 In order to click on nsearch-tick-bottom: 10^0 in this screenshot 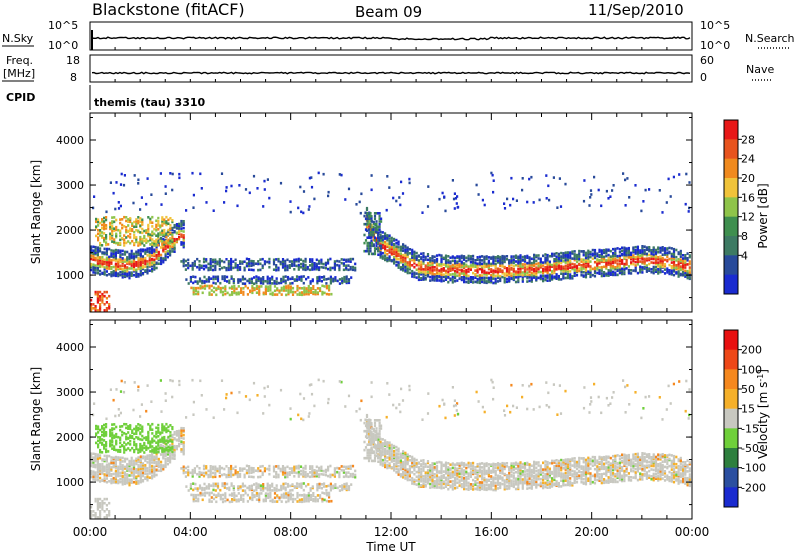, I will do `click(715, 45)`.